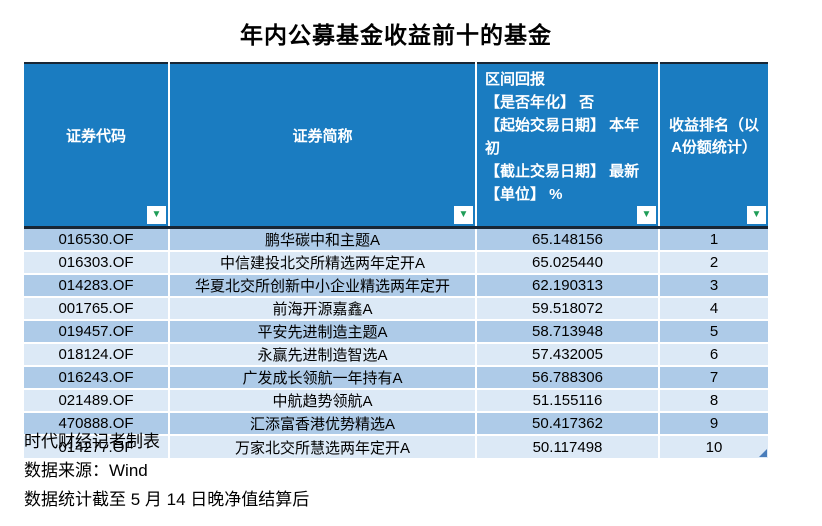  Describe the element at coordinates (97, 239) in the screenshot. I see `cell-code: 016530.OF` at that location.